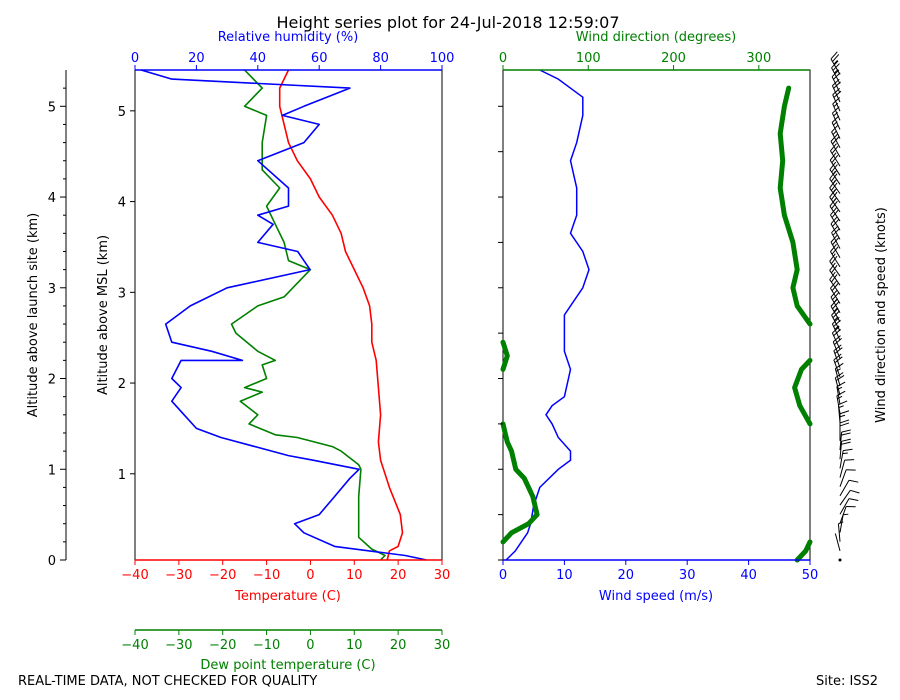  Describe the element at coordinates (103, 315) in the screenshot. I see `msl-altitude-label: Altitude above MSL (km)` at that location.